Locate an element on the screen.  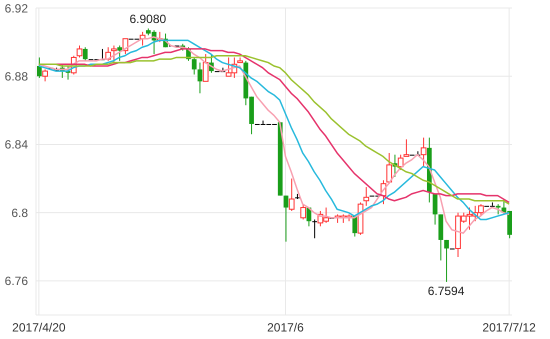
y-tick-label: 6.88 is located at coordinates (16, 76).